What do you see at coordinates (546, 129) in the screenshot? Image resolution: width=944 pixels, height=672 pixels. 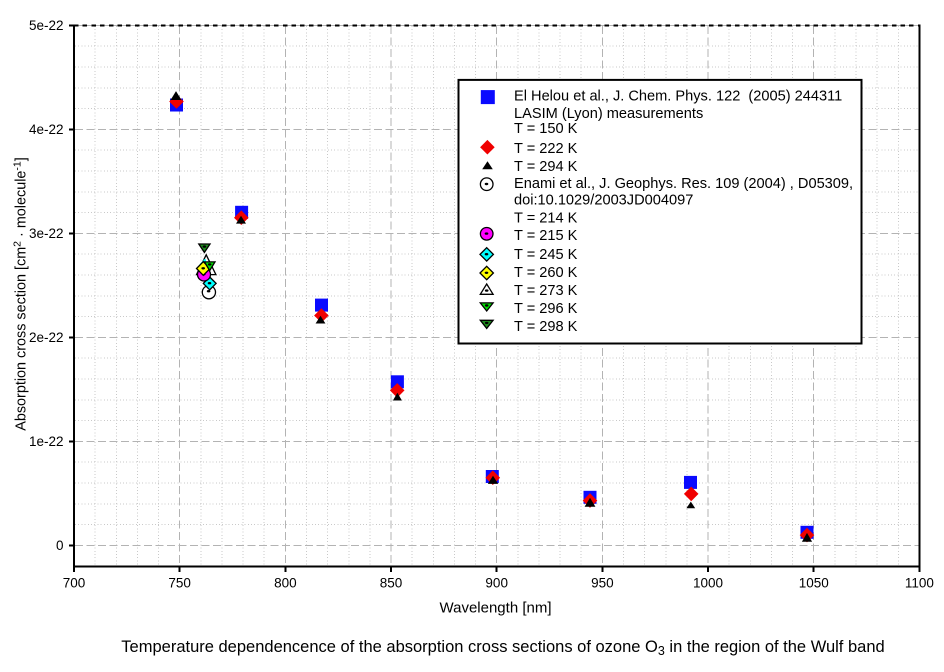 I see `svg-text: T = 150 K` at bounding box center [546, 129].